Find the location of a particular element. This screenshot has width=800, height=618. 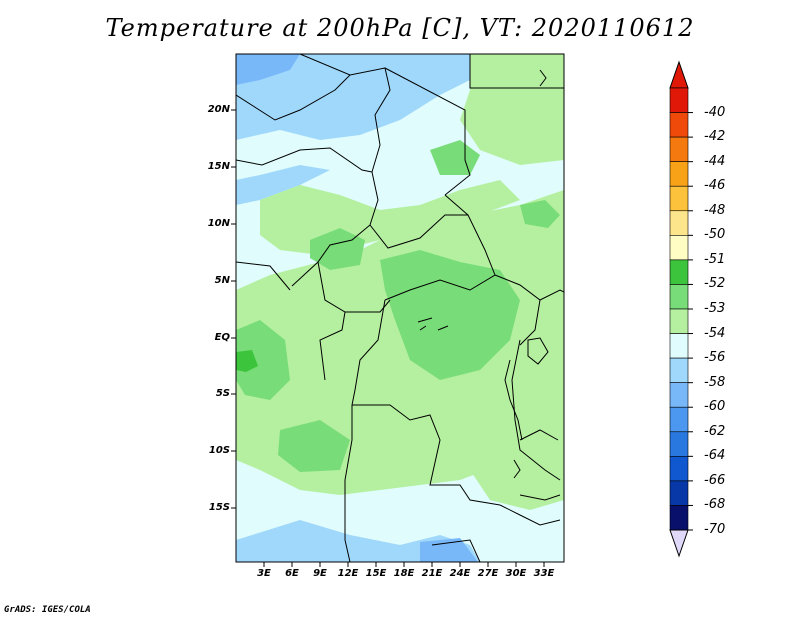

lon-label-18e: 18E is located at coordinates (404, 573).